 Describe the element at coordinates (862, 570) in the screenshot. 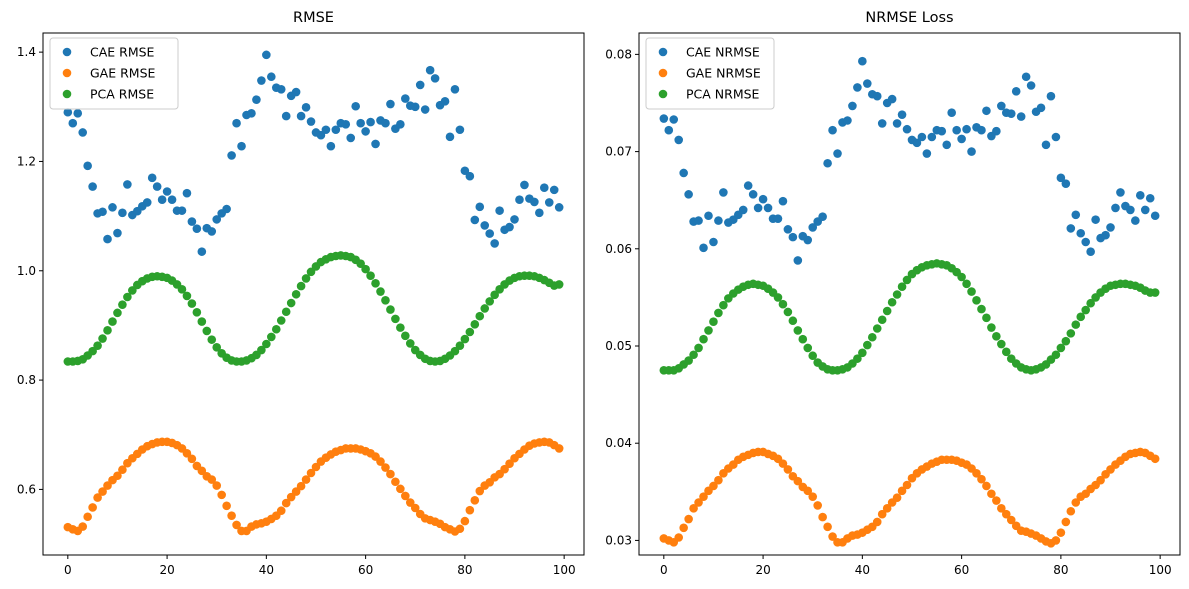

I see `x-tick-label: 40` at that location.